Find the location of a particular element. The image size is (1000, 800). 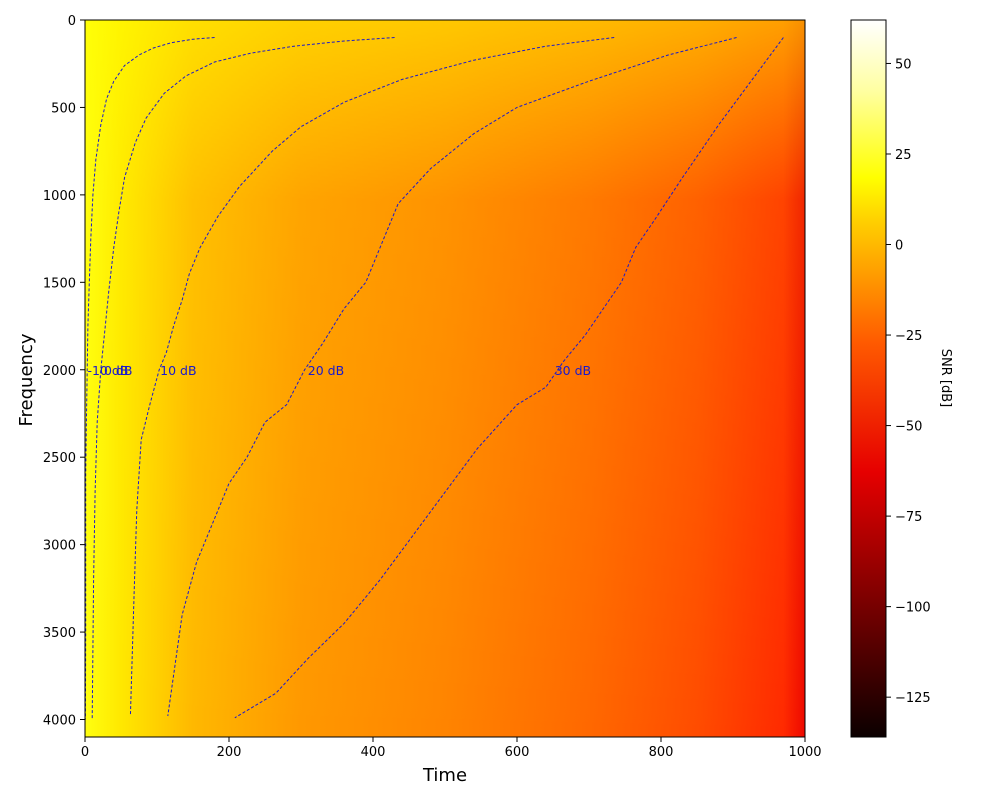

colorbar-tick-label: −25 is located at coordinates (908, 336).